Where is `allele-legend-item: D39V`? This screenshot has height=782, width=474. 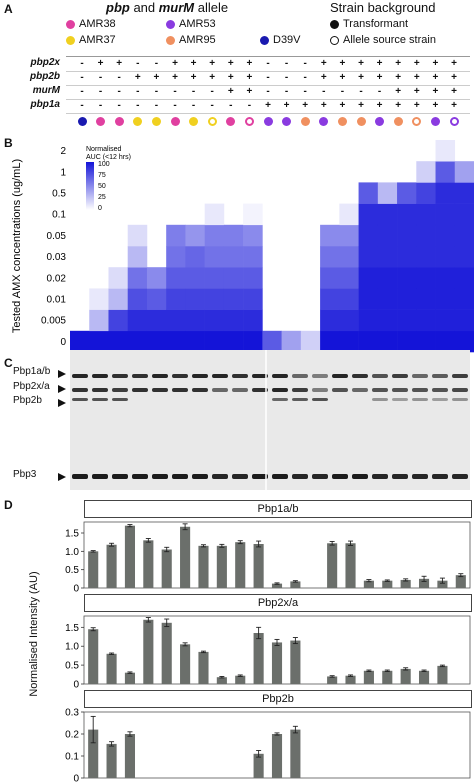 allele-legend-item: D39V is located at coordinates (280, 40).